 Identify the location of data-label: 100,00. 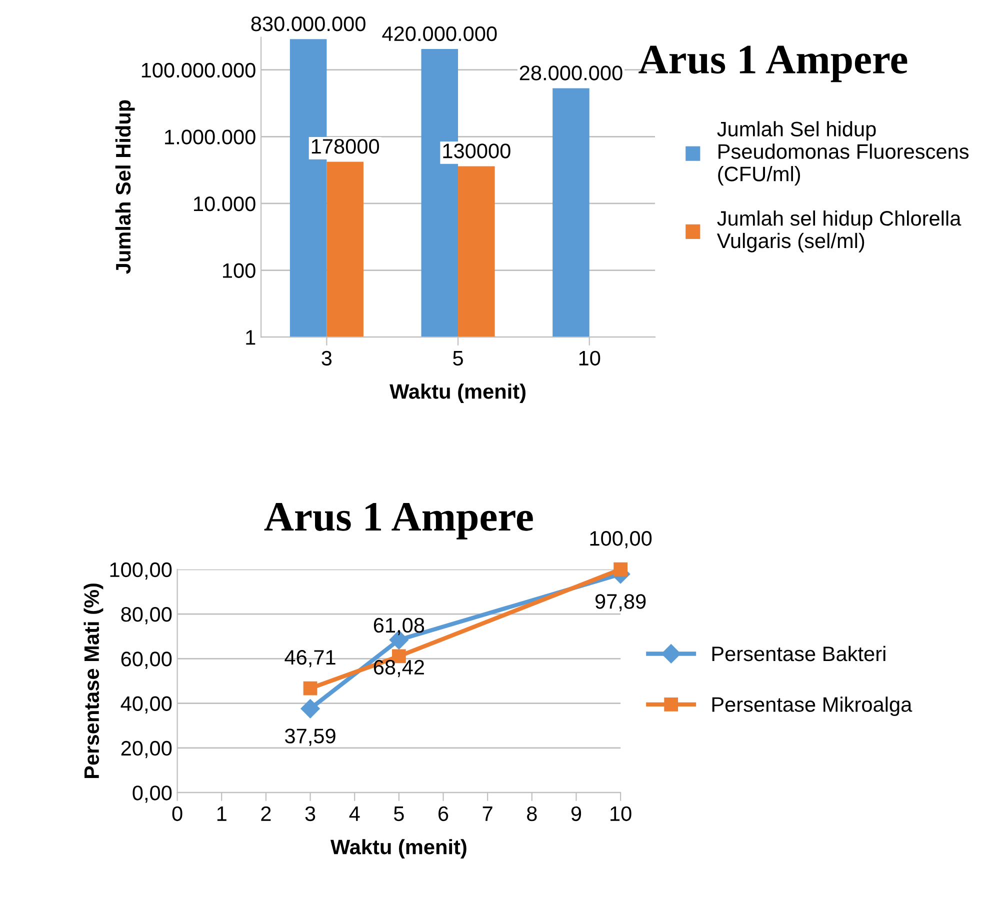
(621, 539).